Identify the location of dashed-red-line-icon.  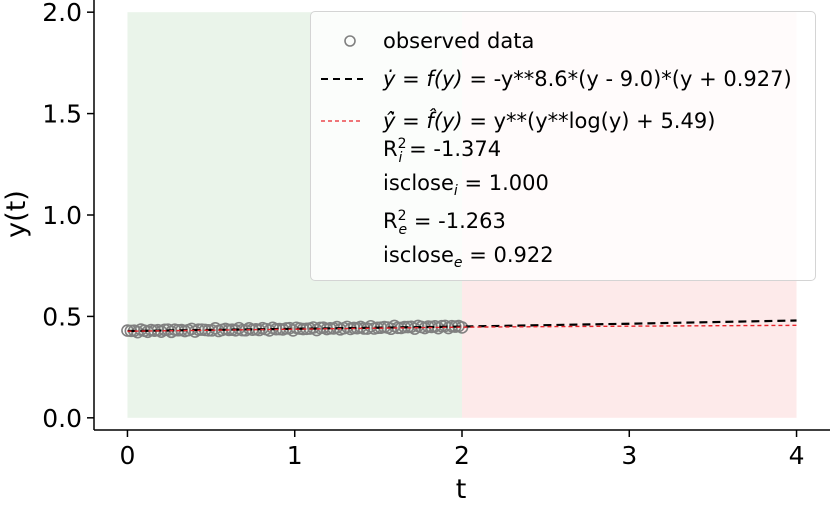
(342, 121).